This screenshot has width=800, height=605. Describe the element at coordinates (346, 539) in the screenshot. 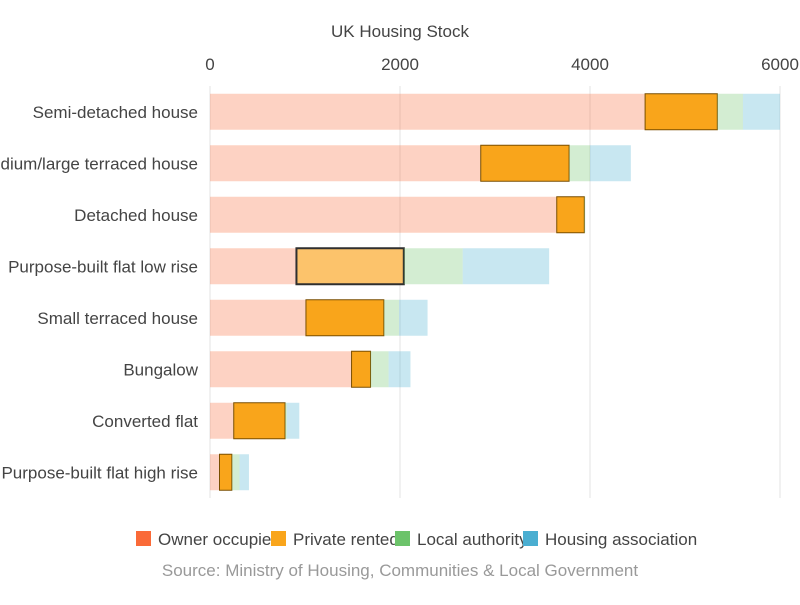

I see `legend-label: Private rented` at that location.